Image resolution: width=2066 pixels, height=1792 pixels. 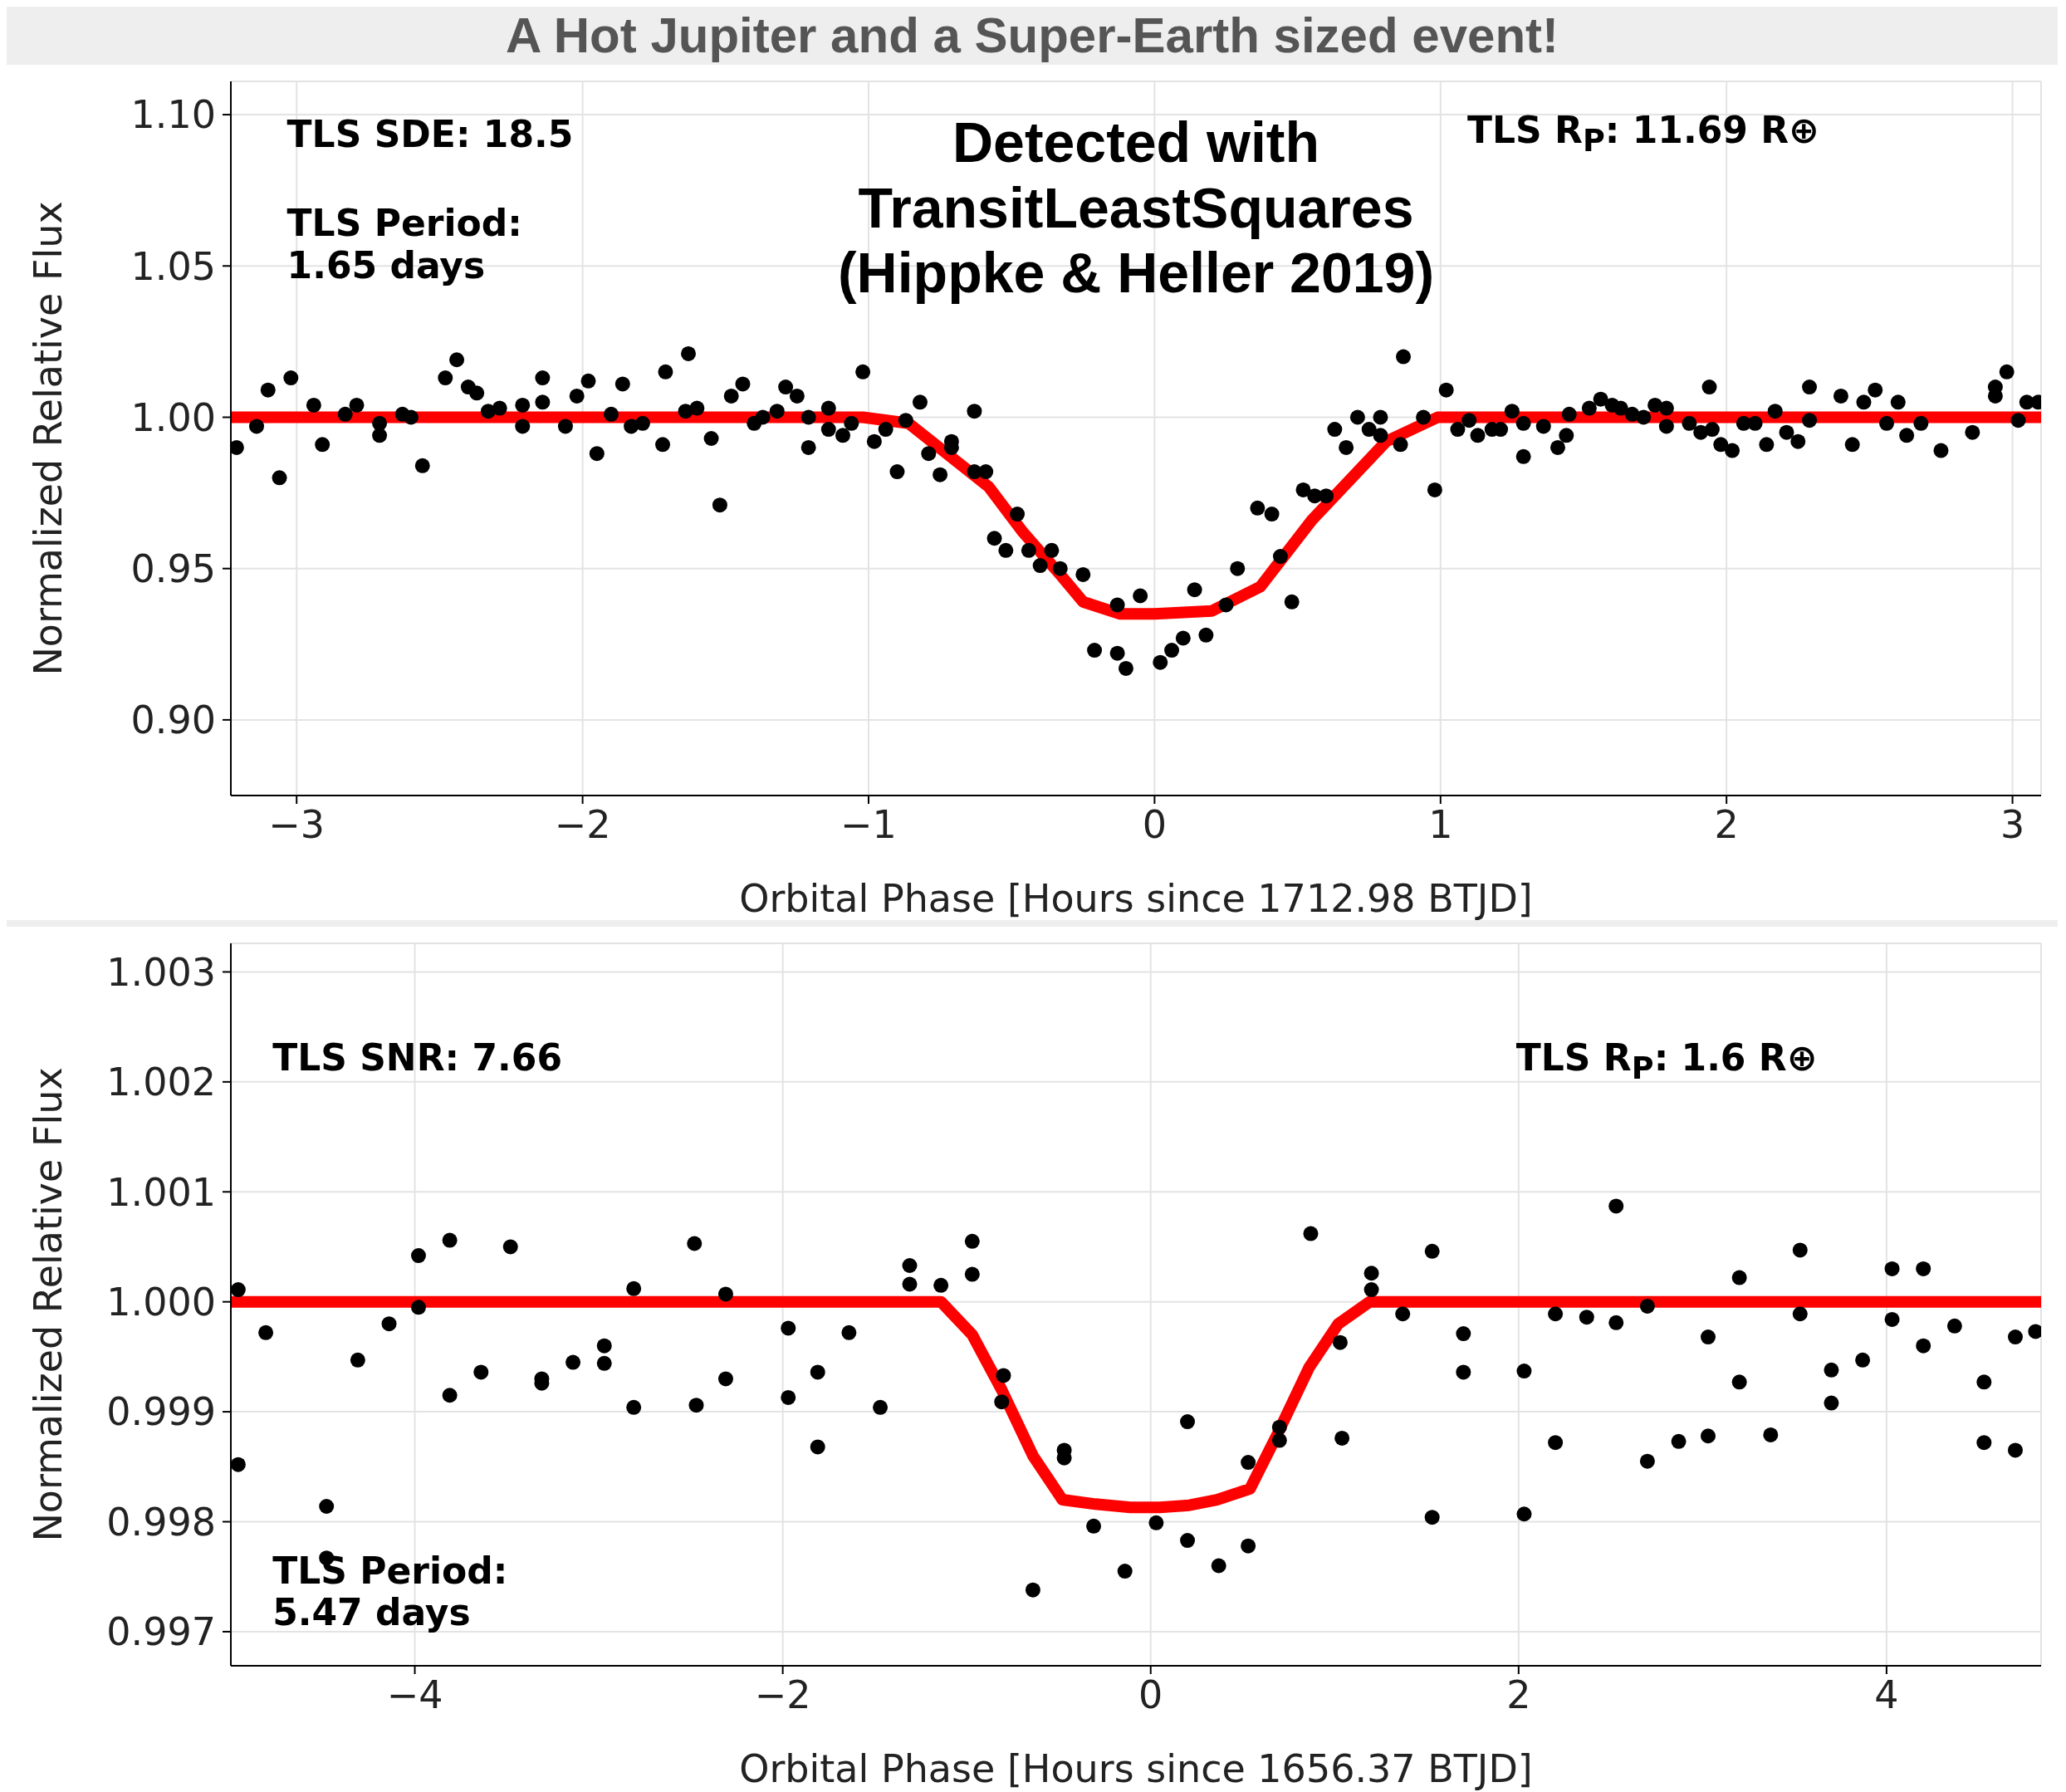 What do you see at coordinates (417, 1058) in the screenshot?
I see `annotation: TLS SNR: 7.66` at bounding box center [417, 1058].